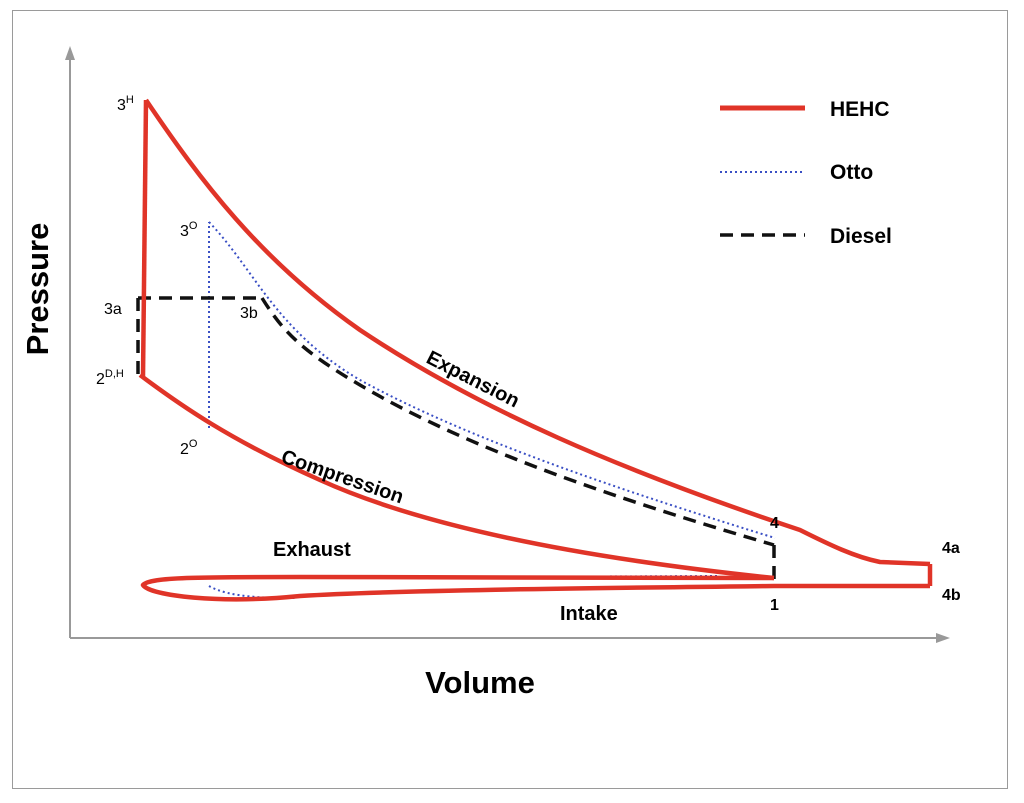  Describe the element at coordinates (37, 289) in the screenshot. I see `y-axis-title: Pressure` at that location.